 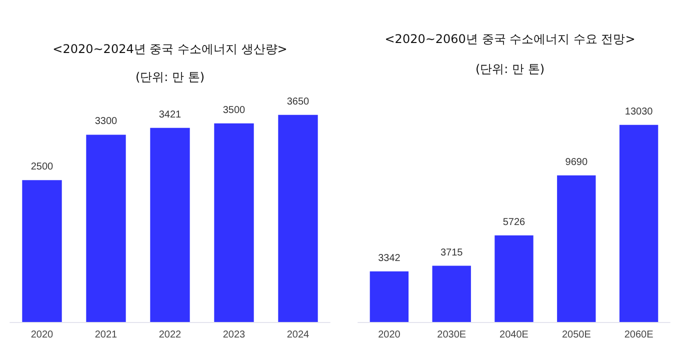 I want to click on x-tick-label: 2050E, so click(x=577, y=335).